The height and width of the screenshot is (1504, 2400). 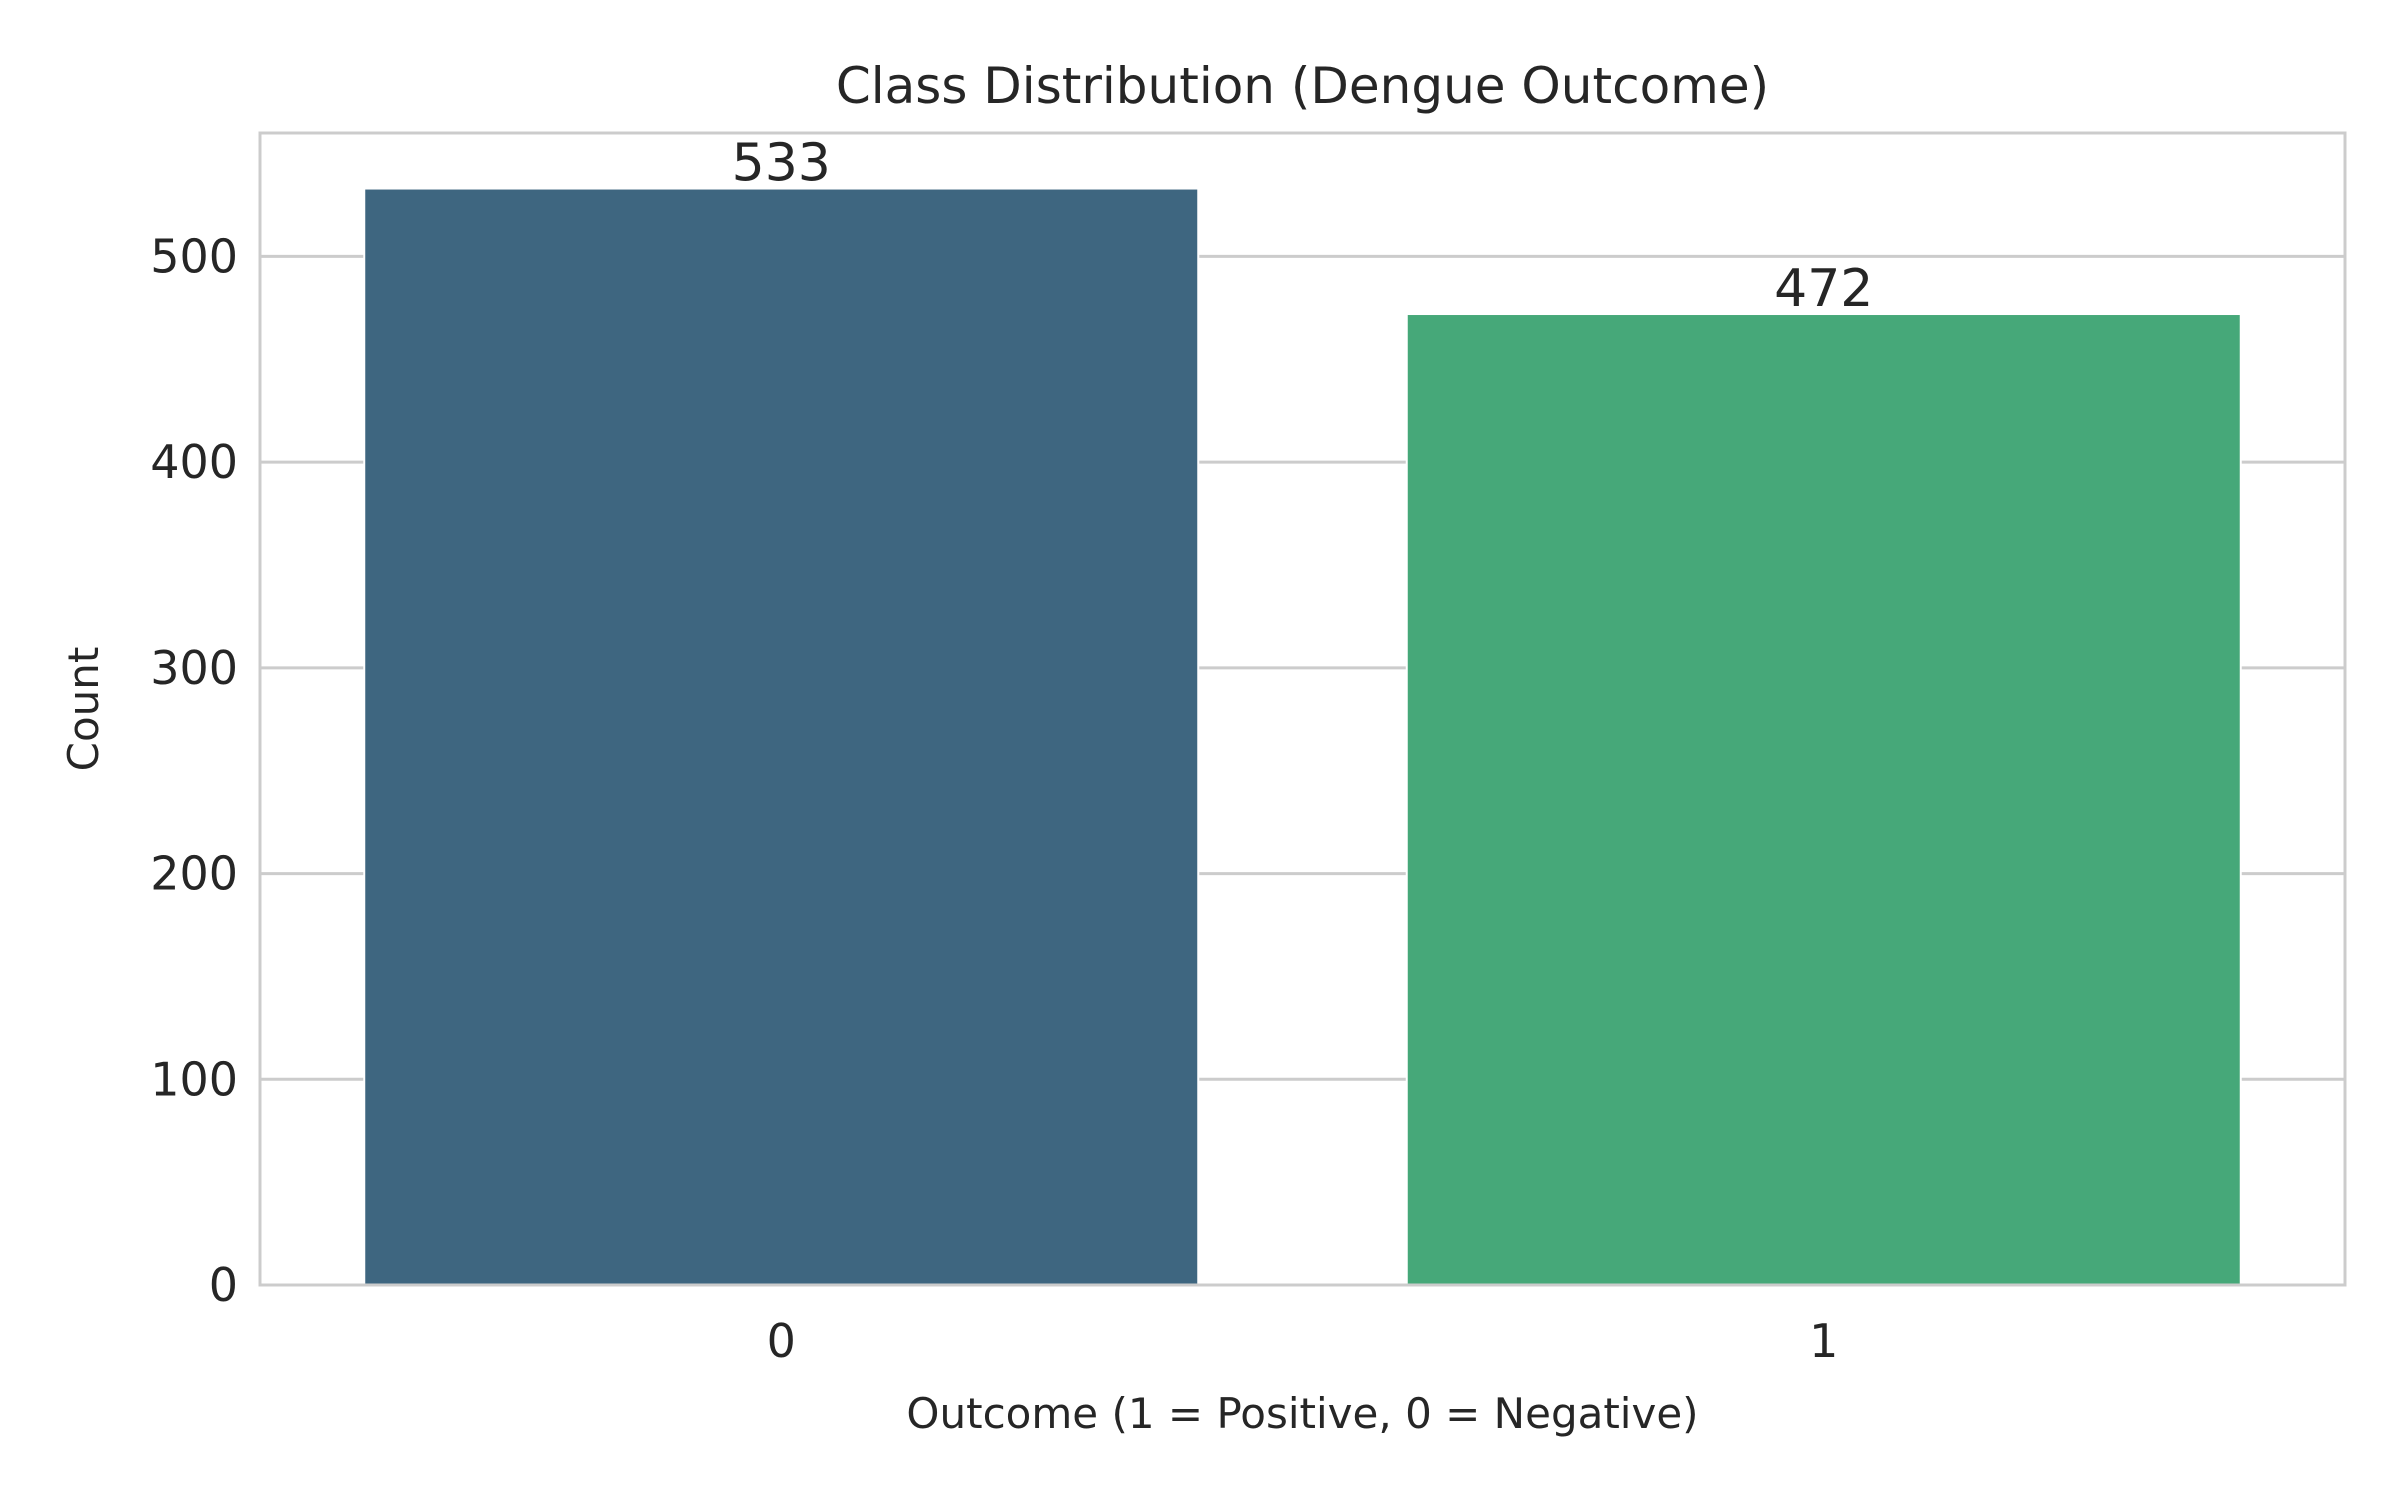 I want to click on y-tick-label: 0, so click(x=223, y=1285).